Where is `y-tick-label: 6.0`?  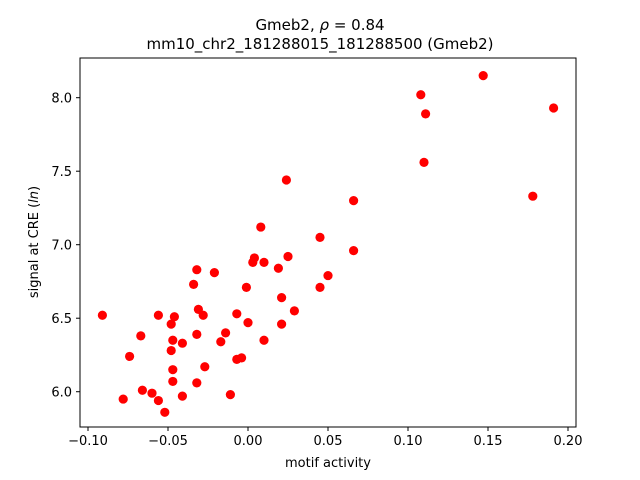
y-tick-label: 6.0 is located at coordinates (61, 393).